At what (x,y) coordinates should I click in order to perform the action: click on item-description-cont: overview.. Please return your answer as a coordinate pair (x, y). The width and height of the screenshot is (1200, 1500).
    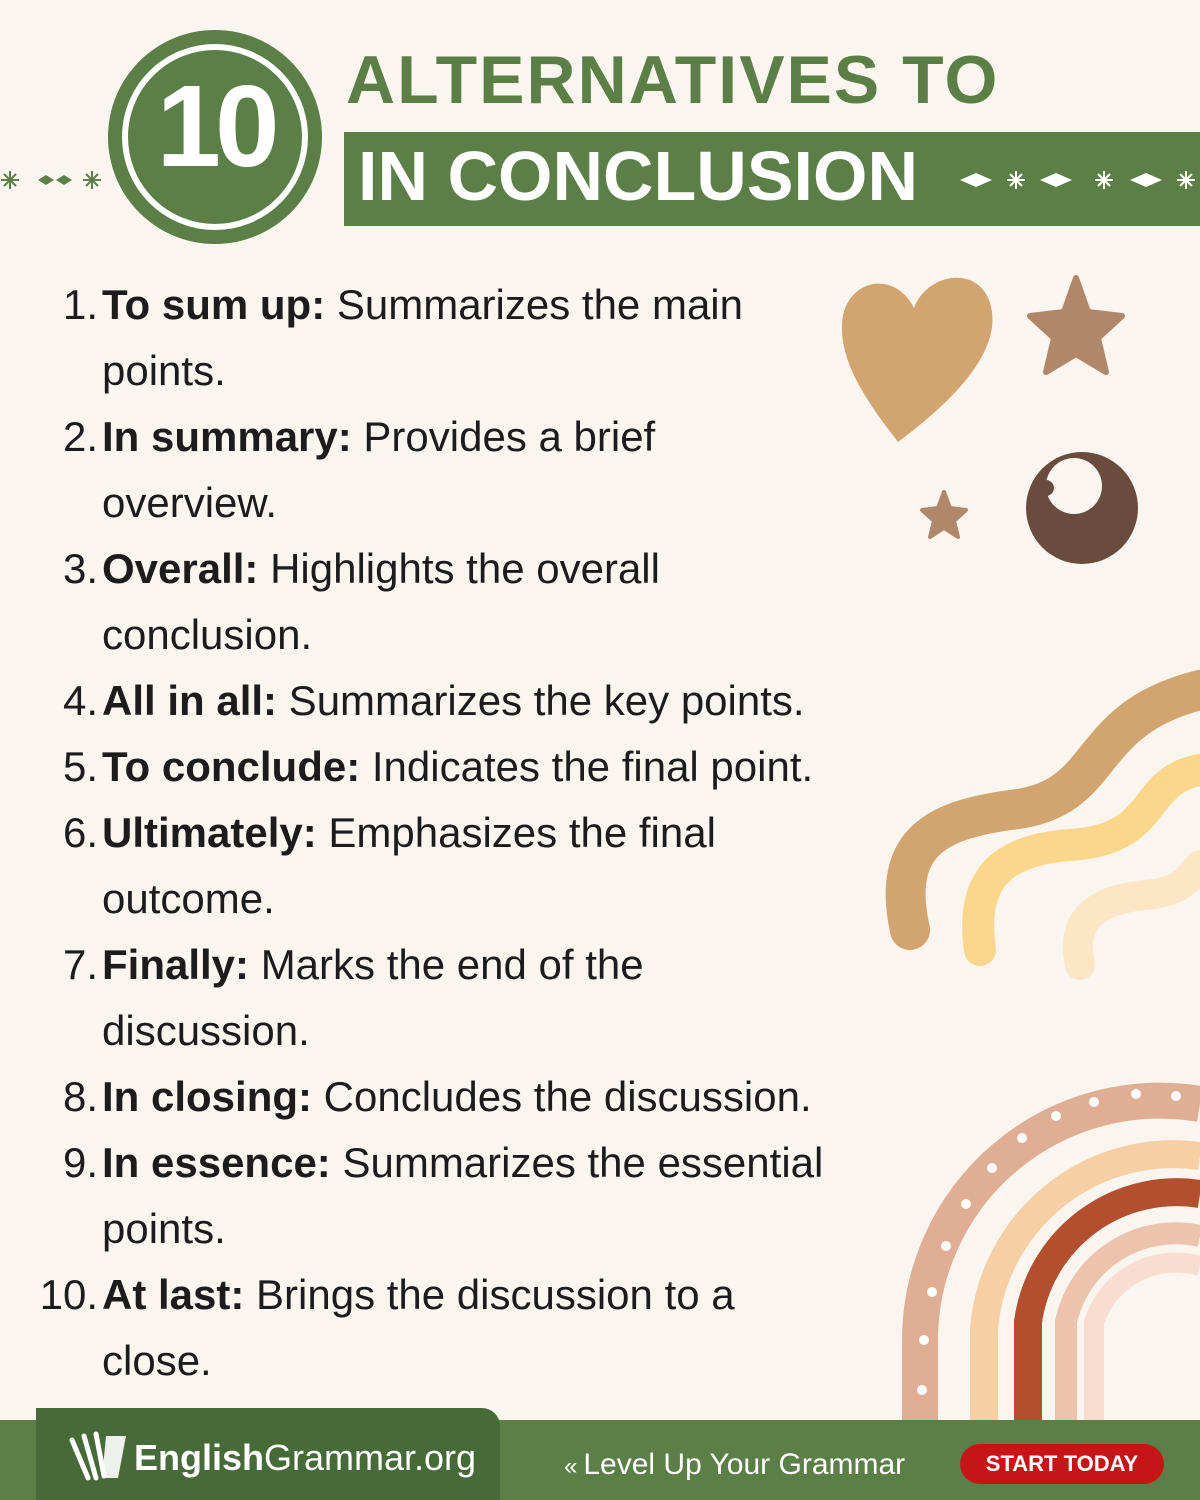
    Looking at the image, I should click on (190, 502).